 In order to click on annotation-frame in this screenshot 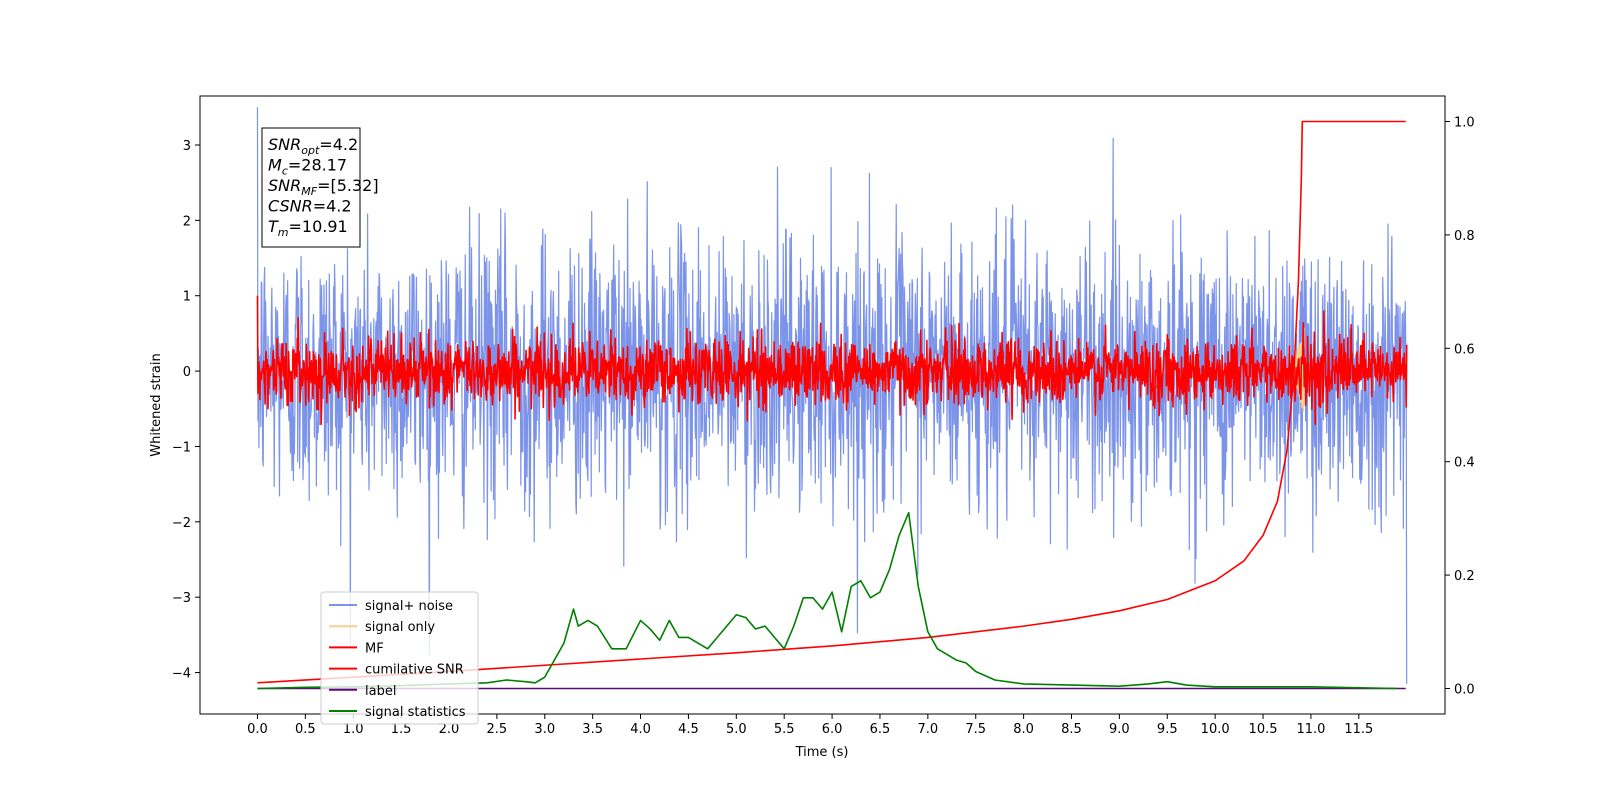, I will do `click(311, 187)`.